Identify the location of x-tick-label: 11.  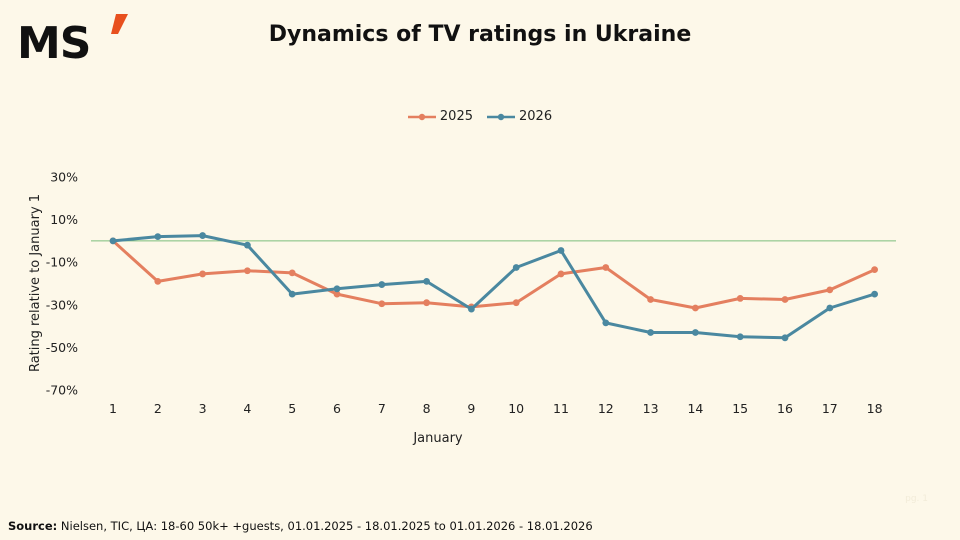
(561, 408).